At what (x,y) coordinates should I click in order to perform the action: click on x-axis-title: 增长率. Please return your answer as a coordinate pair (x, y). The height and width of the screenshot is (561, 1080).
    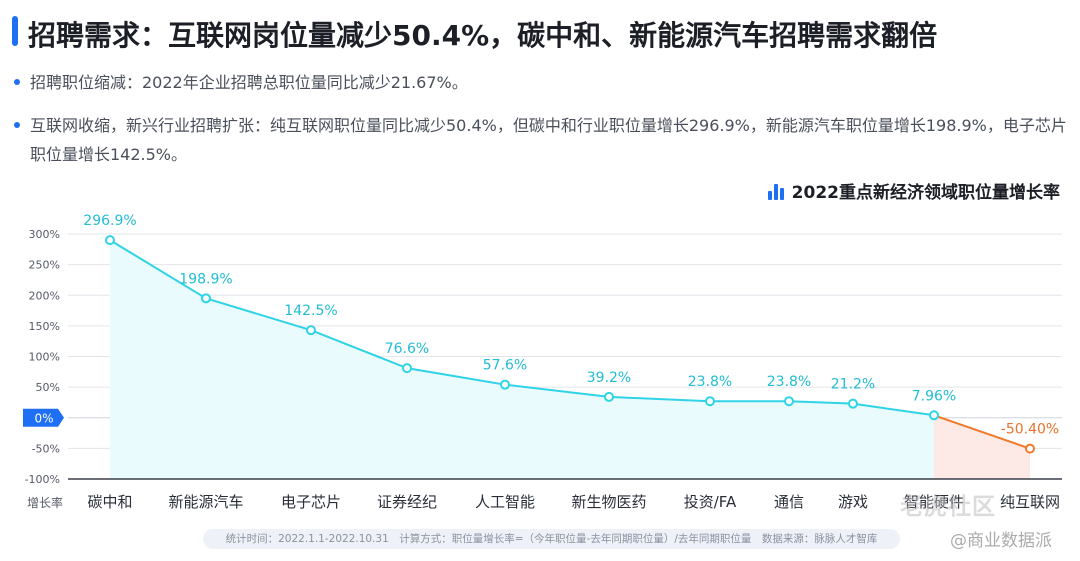
    Looking at the image, I should click on (45, 502).